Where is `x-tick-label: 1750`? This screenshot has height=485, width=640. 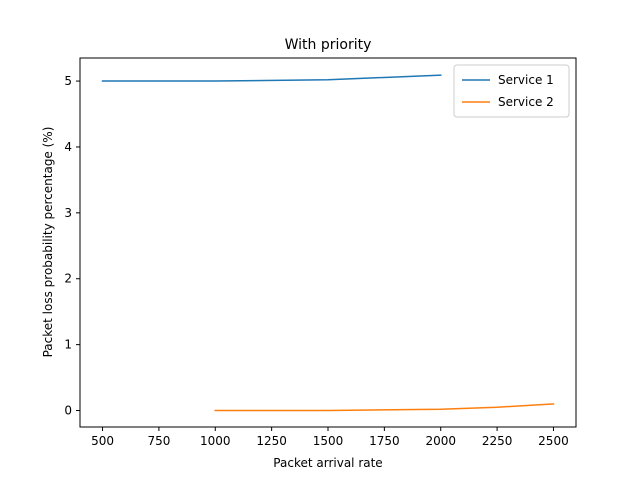
x-tick-label: 1750 is located at coordinates (384, 441).